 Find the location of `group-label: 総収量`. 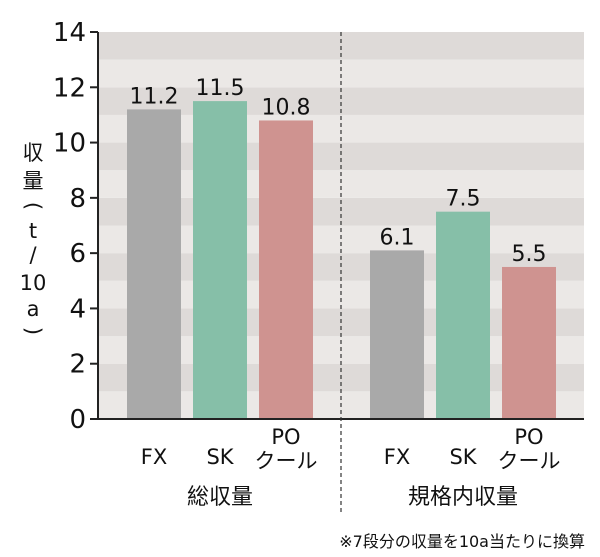

group-label: 総収量 is located at coordinates (220, 497).